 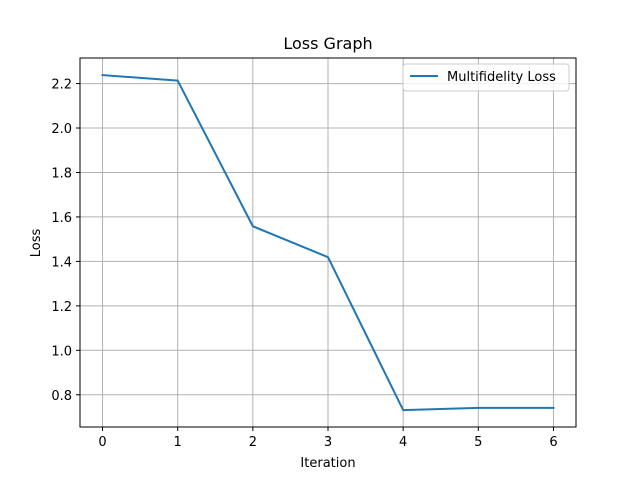 I want to click on legend-box, so click(x=486, y=77).